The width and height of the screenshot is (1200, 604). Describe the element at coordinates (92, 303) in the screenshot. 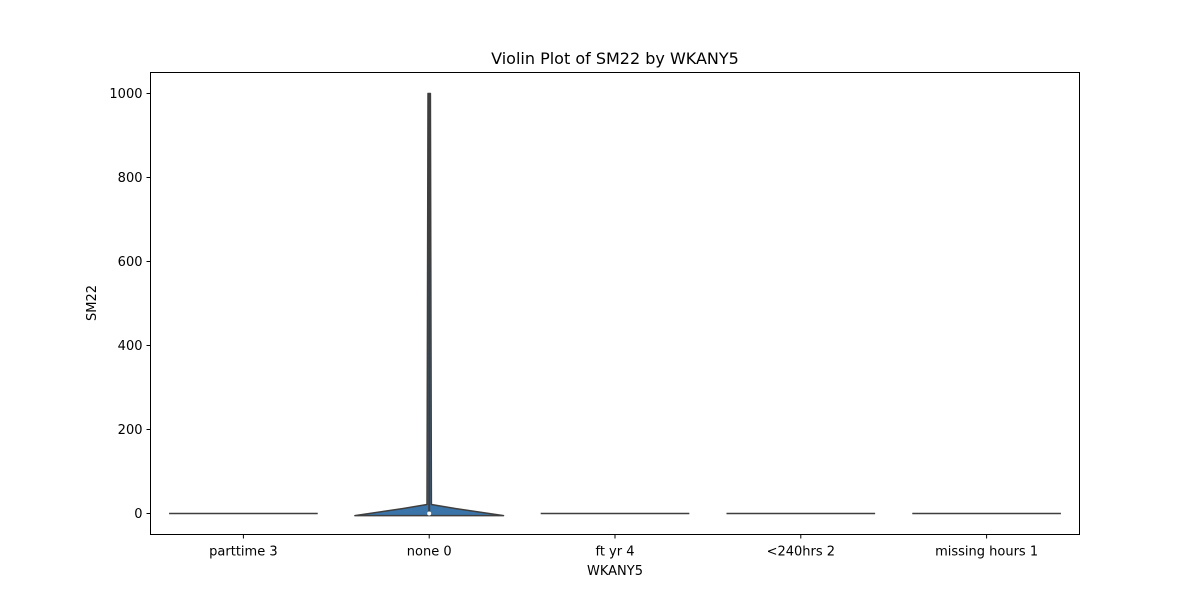

I see `y-axis-label: SM22` at that location.